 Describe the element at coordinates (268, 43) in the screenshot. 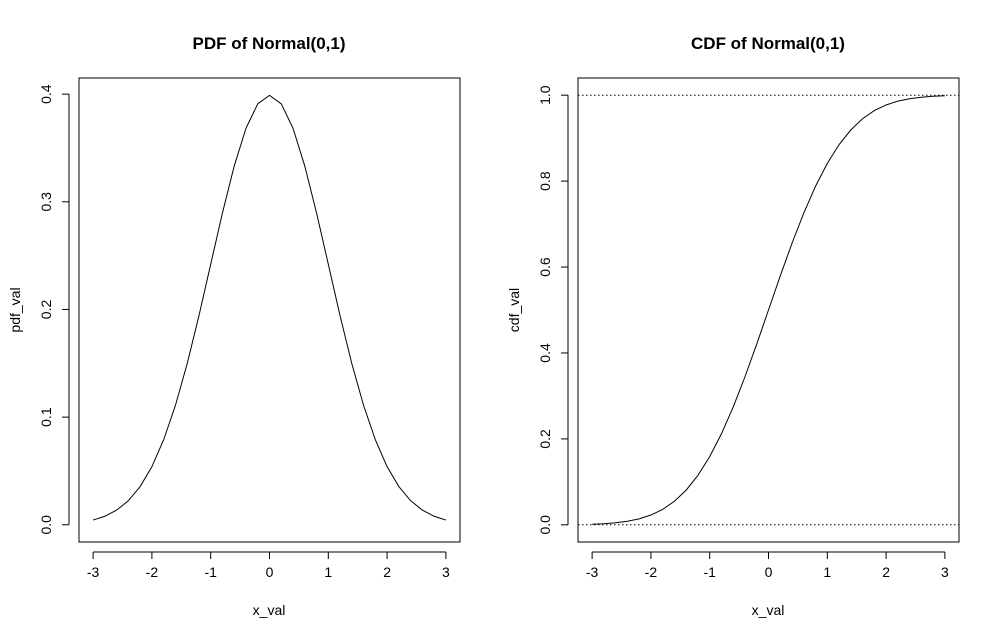

I see `pdf-chart-title: PDF of Normal(0,1)` at that location.